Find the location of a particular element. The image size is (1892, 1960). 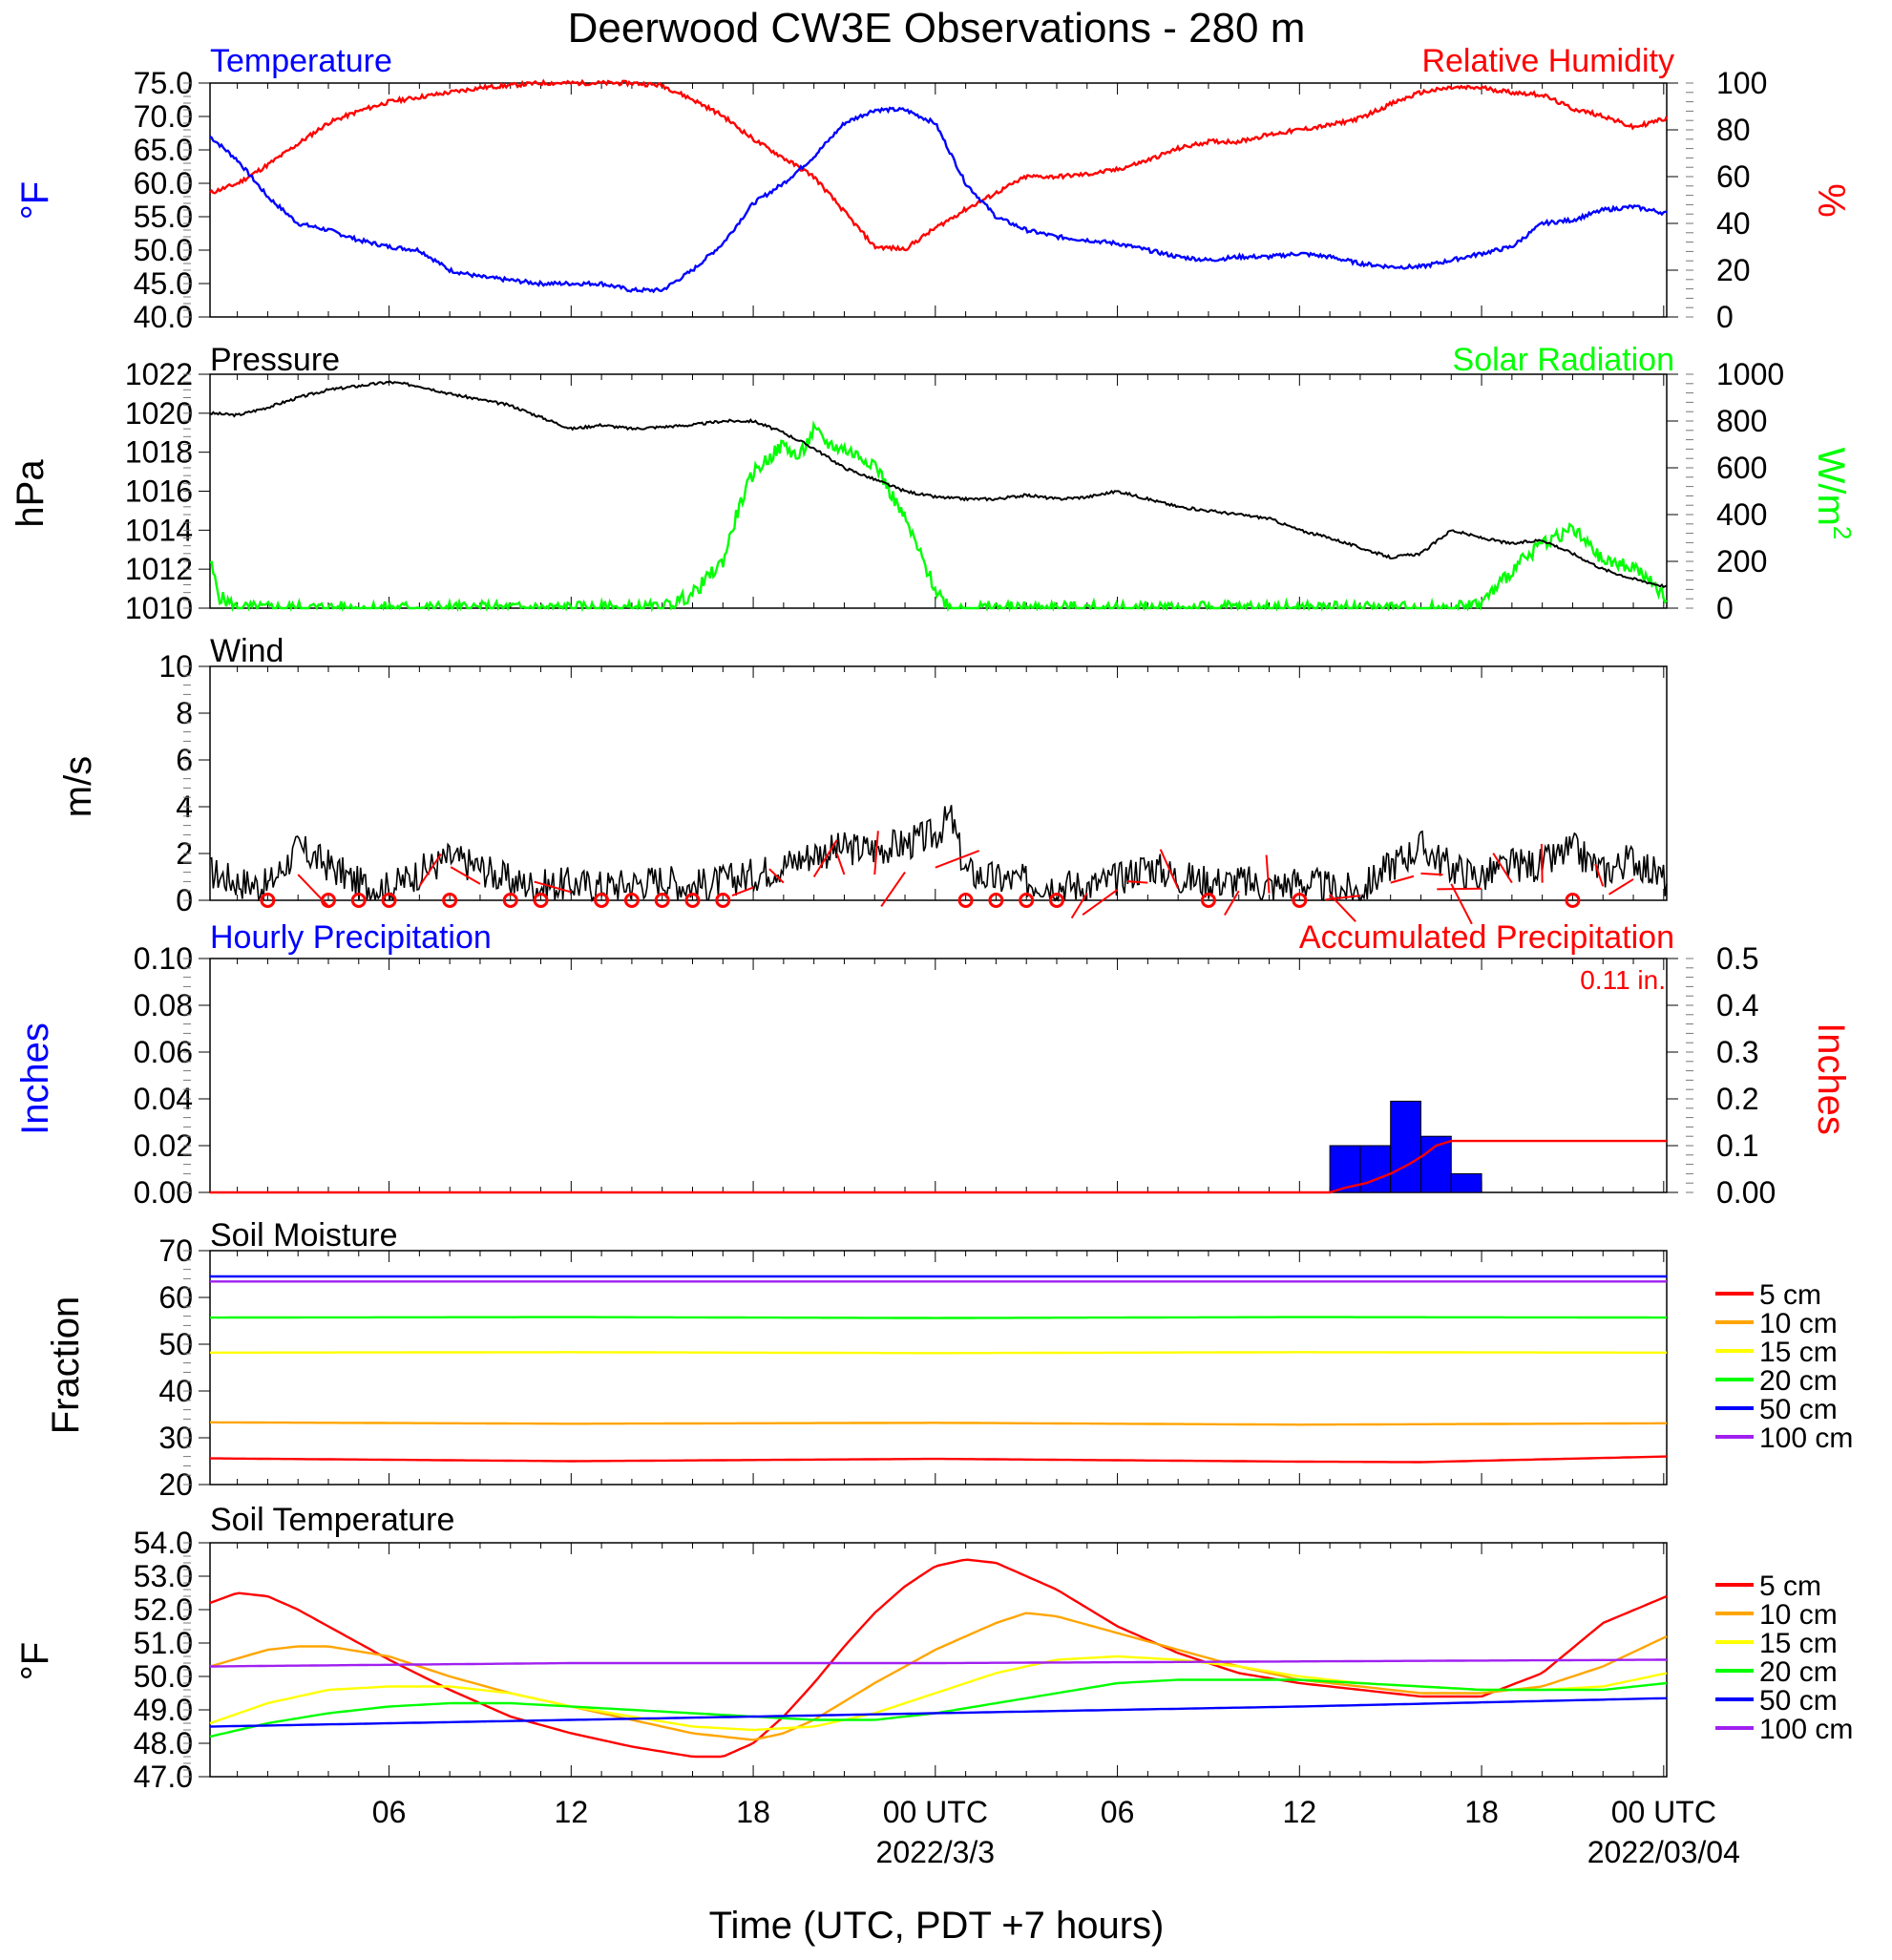

x-tick-label: 18 is located at coordinates (1481, 1812).